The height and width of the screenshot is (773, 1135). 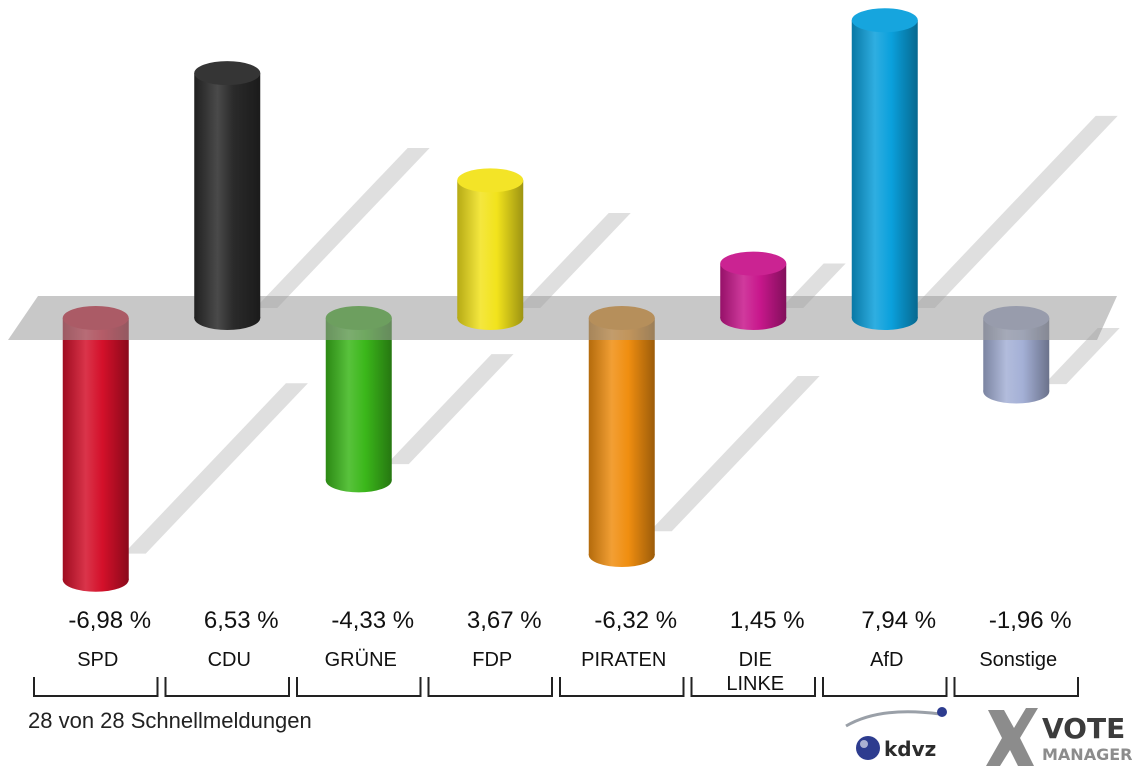 What do you see at coordinates (635, 620) in the screenshot?
I see `value-label-4: -6,32 %` at bounding box center [635, 620].